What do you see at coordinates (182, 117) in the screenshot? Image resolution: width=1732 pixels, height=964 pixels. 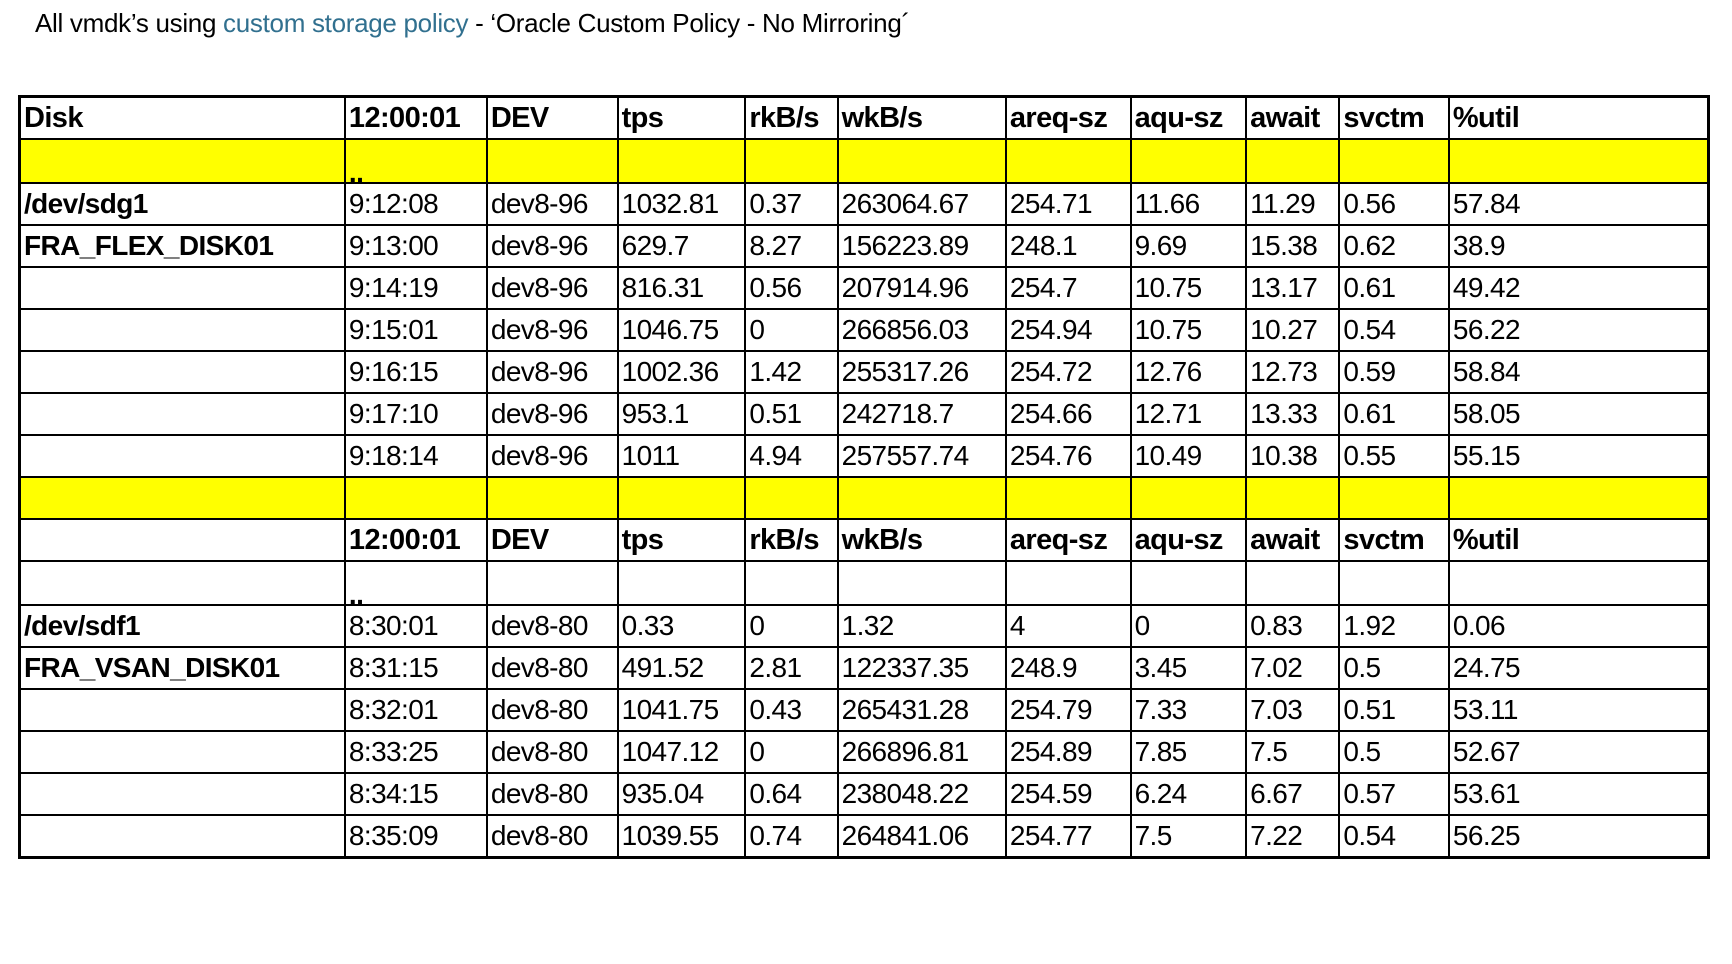 I see `header-cell: Disk` at bounding box center [182, 117].